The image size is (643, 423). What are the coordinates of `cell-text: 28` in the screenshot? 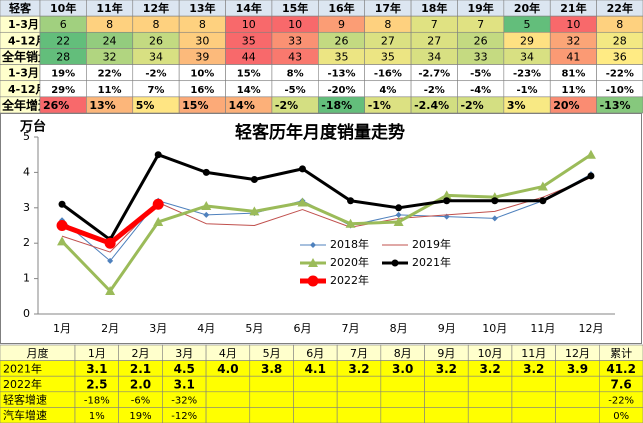 It's located at (63, 57).